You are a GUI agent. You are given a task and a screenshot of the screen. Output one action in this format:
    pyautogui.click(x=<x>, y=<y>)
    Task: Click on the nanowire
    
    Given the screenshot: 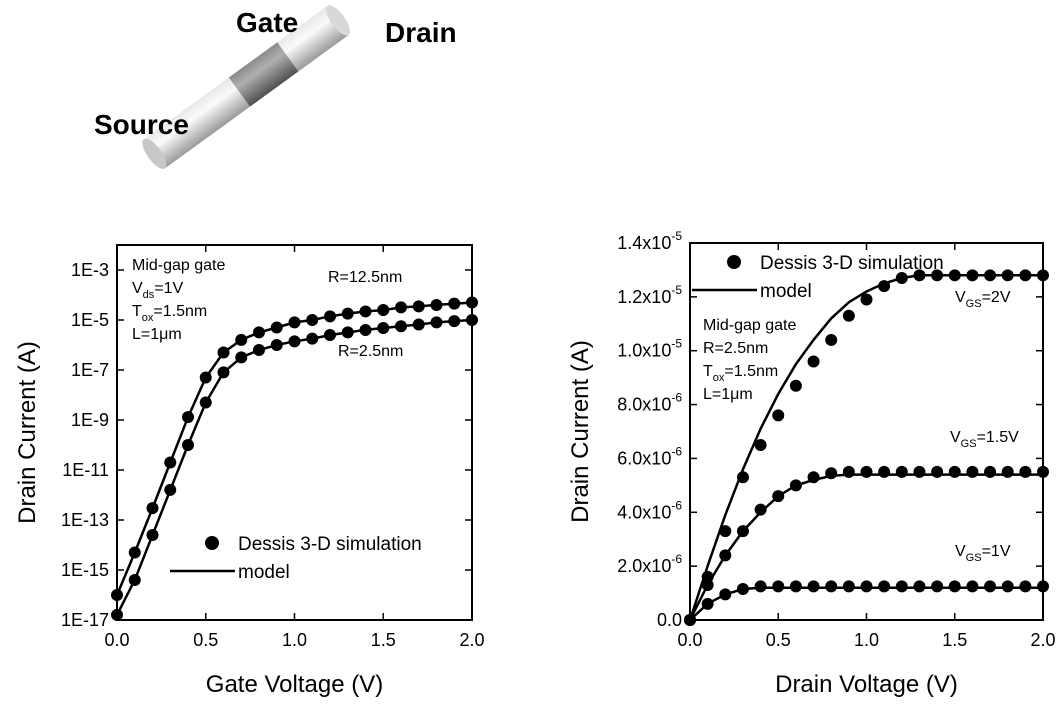 What is the action you would take?
    pyautogui.click(x=246, y=87)
    